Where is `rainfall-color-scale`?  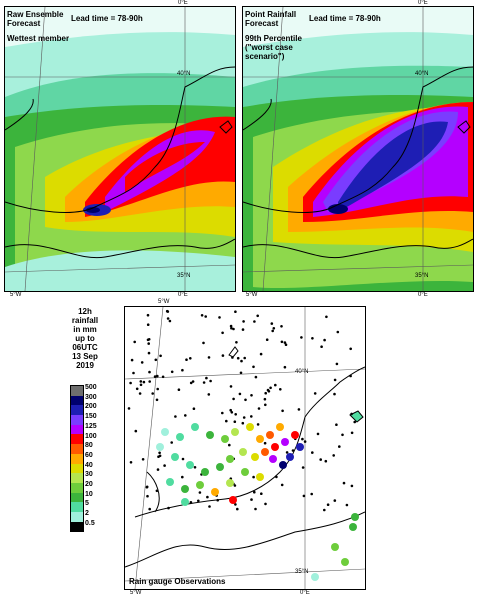
rainfall-color-scale is located at coordinates (77, 459).